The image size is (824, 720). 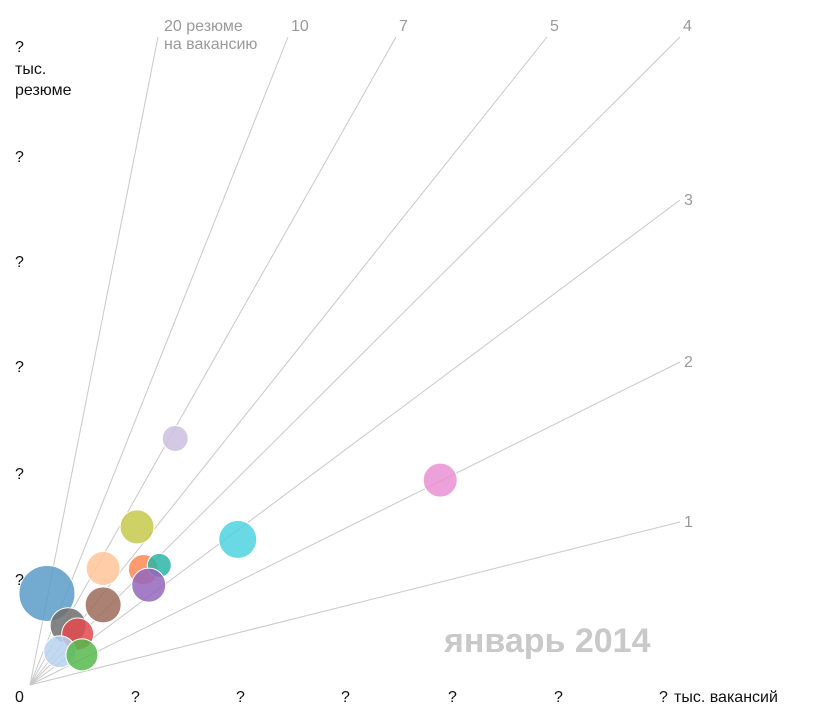 What do you see at coordinates (558, 697) in the screenshot?
I see `x-axis-tick-5: ?` at bounding box center [558, 697].